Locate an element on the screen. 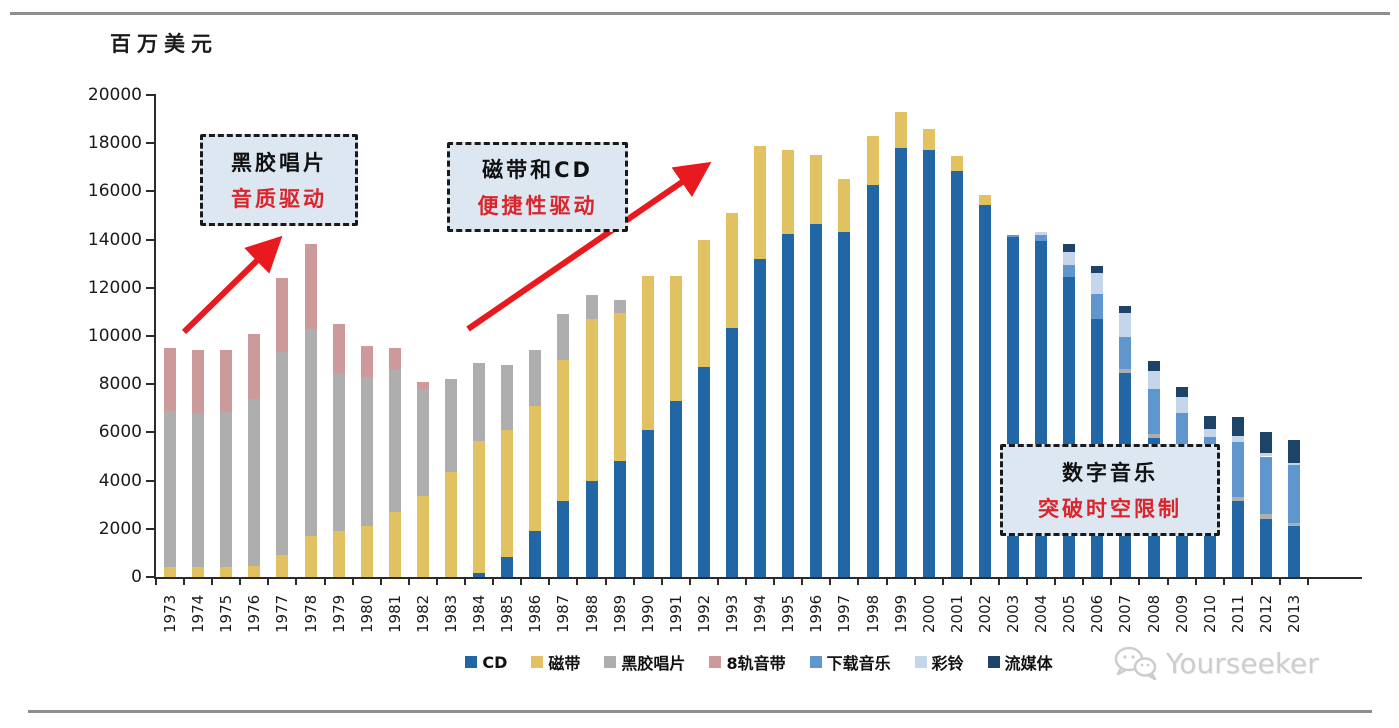 The image size is (1399, 728). bar-segment-2012-彩铃 is located at coordinates (1265, 454).